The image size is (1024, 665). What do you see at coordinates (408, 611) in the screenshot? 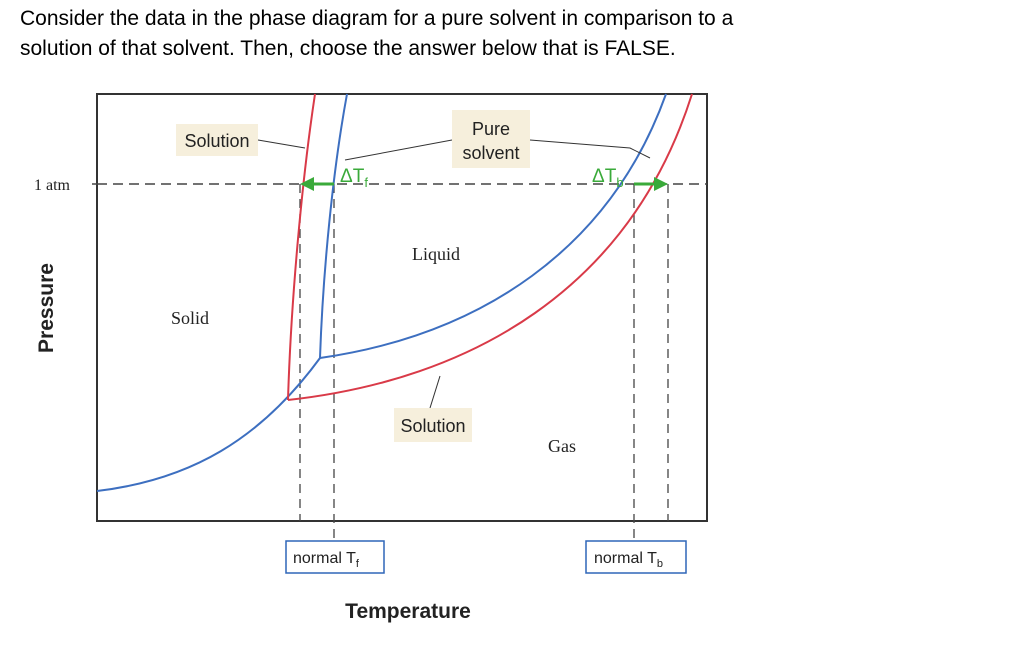
I see `x-axis-label: Temperature` at bounding box center [408, 611].